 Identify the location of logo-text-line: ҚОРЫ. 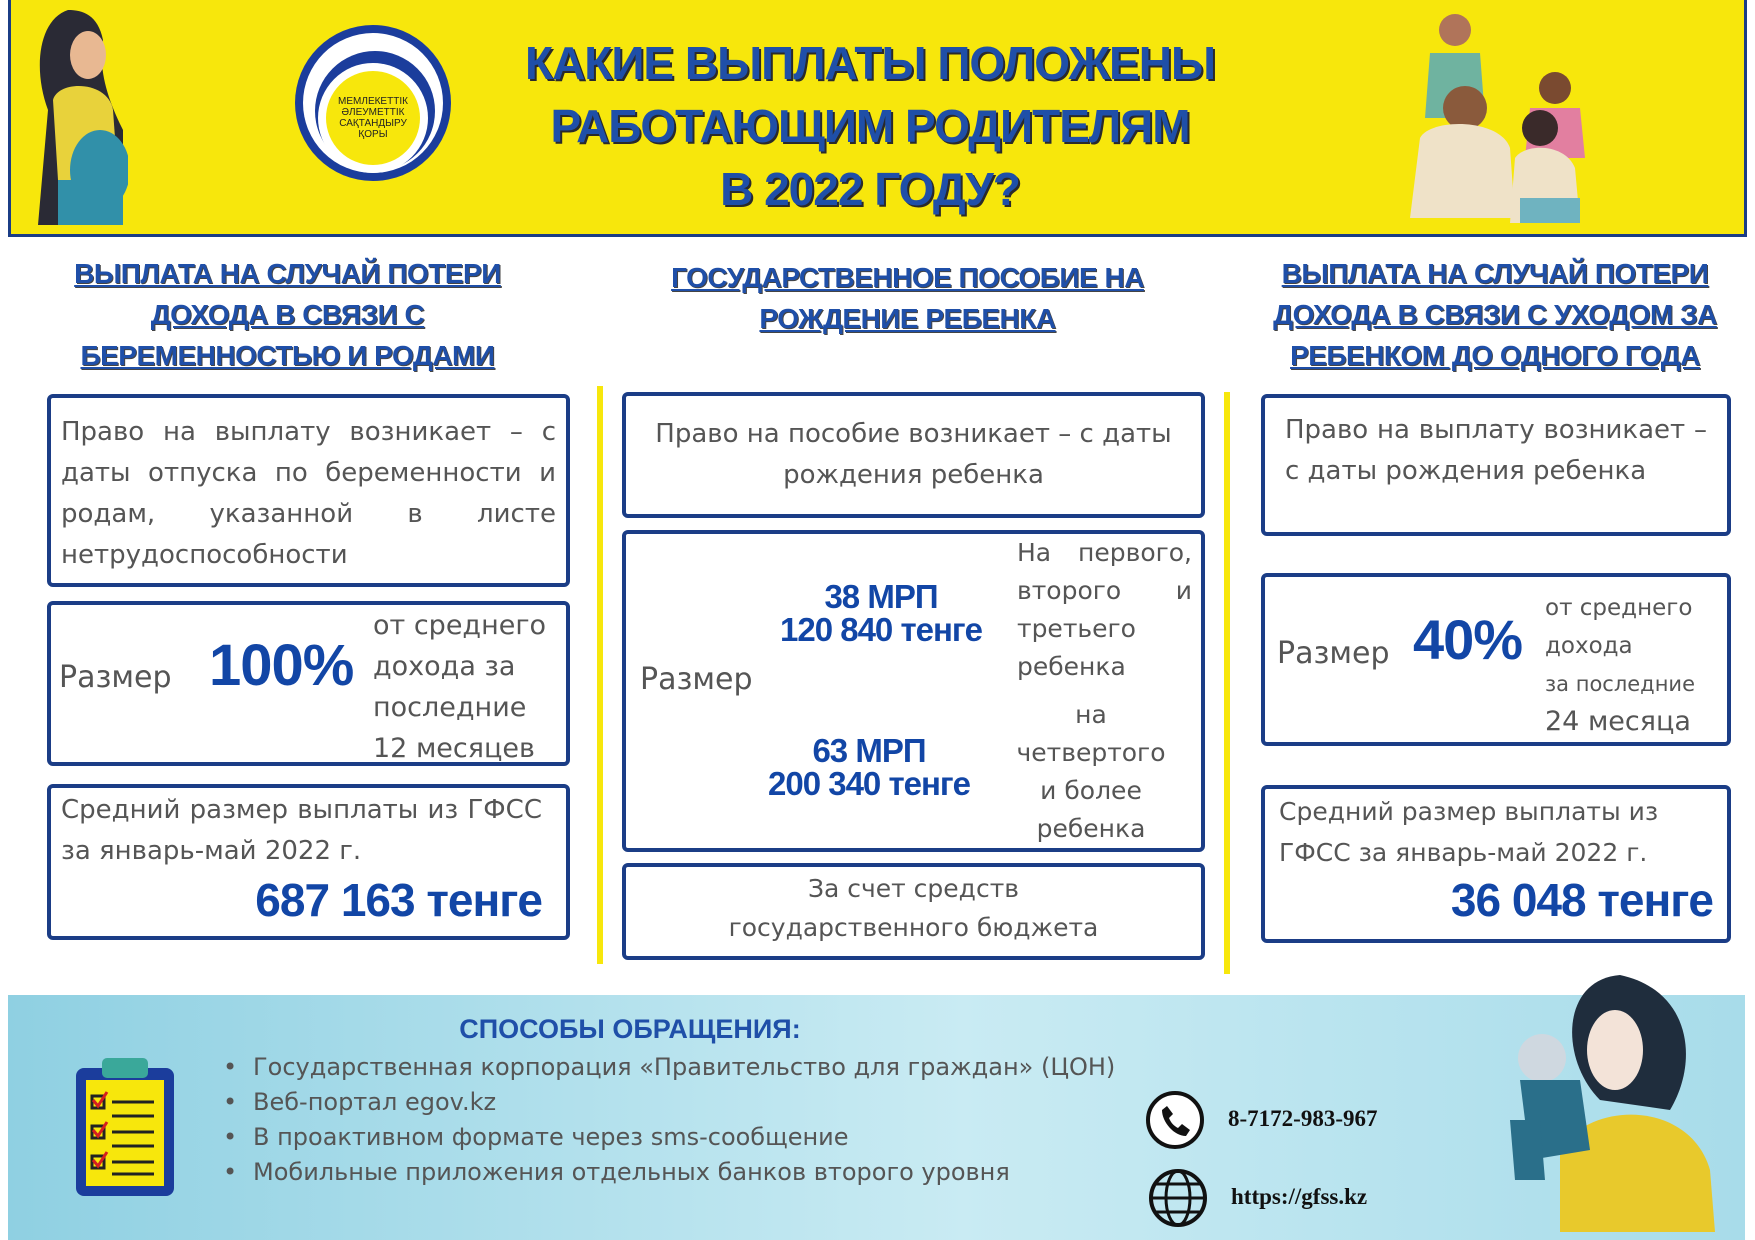
(373, 134).